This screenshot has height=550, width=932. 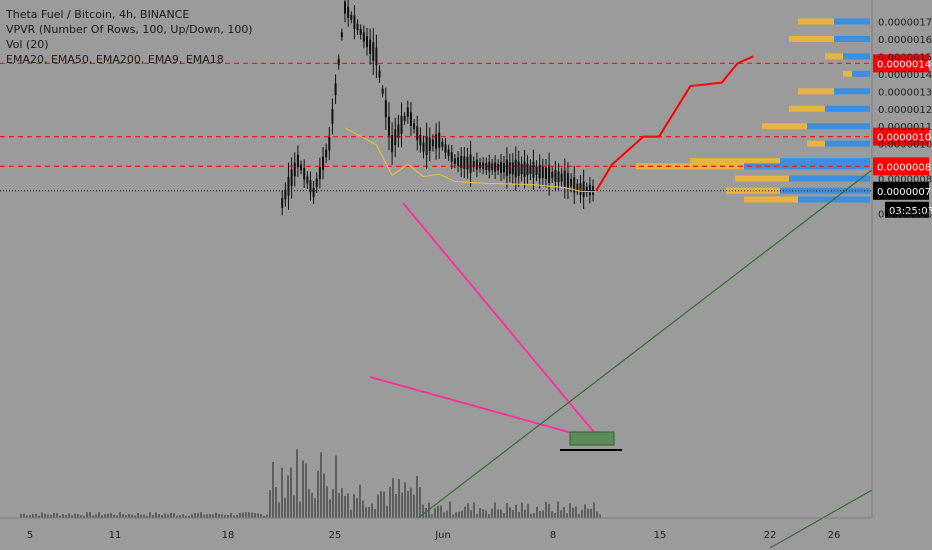 I want to click on legend-volume: Vol (20), so click(x=27, y=44).